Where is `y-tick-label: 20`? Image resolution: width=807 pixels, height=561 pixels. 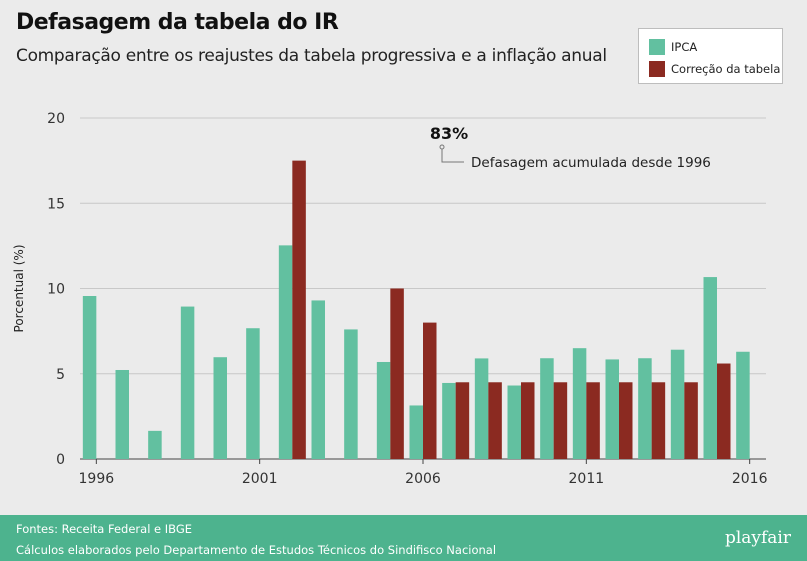
y-tick-label: 20 is located at coordinates (56, 119).